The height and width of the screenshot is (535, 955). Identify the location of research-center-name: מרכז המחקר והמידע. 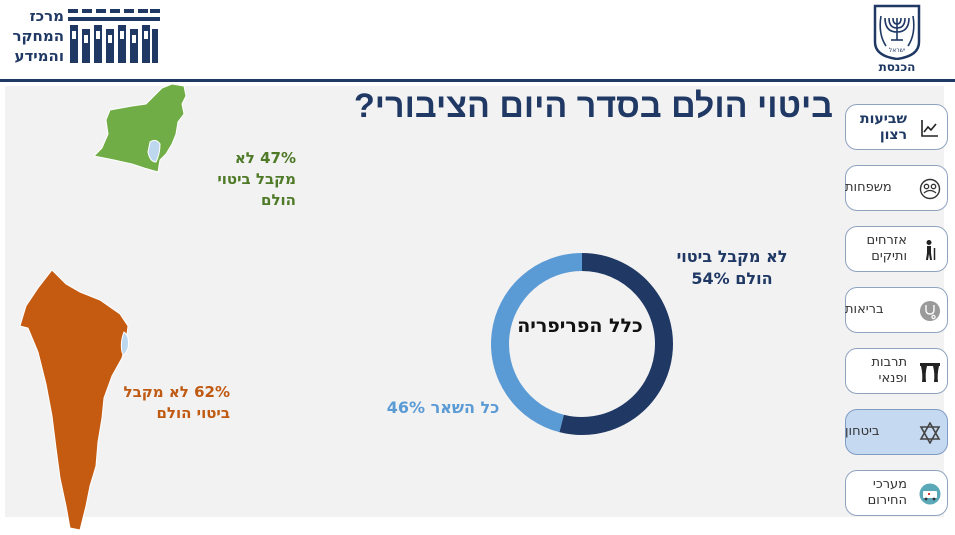
(38, 36).